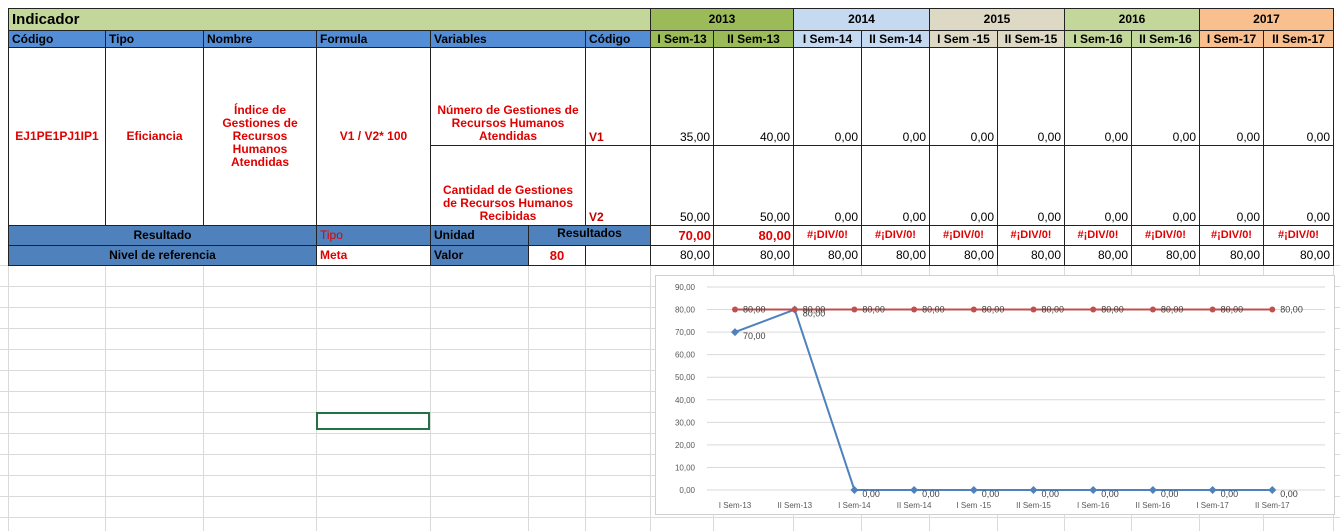 This screenshot has height=531, width=1340. What do you see at coordinates (685, 287) in the screenshot?
I see `y-tick-label: 90,00` at bounding box center [685, 287].